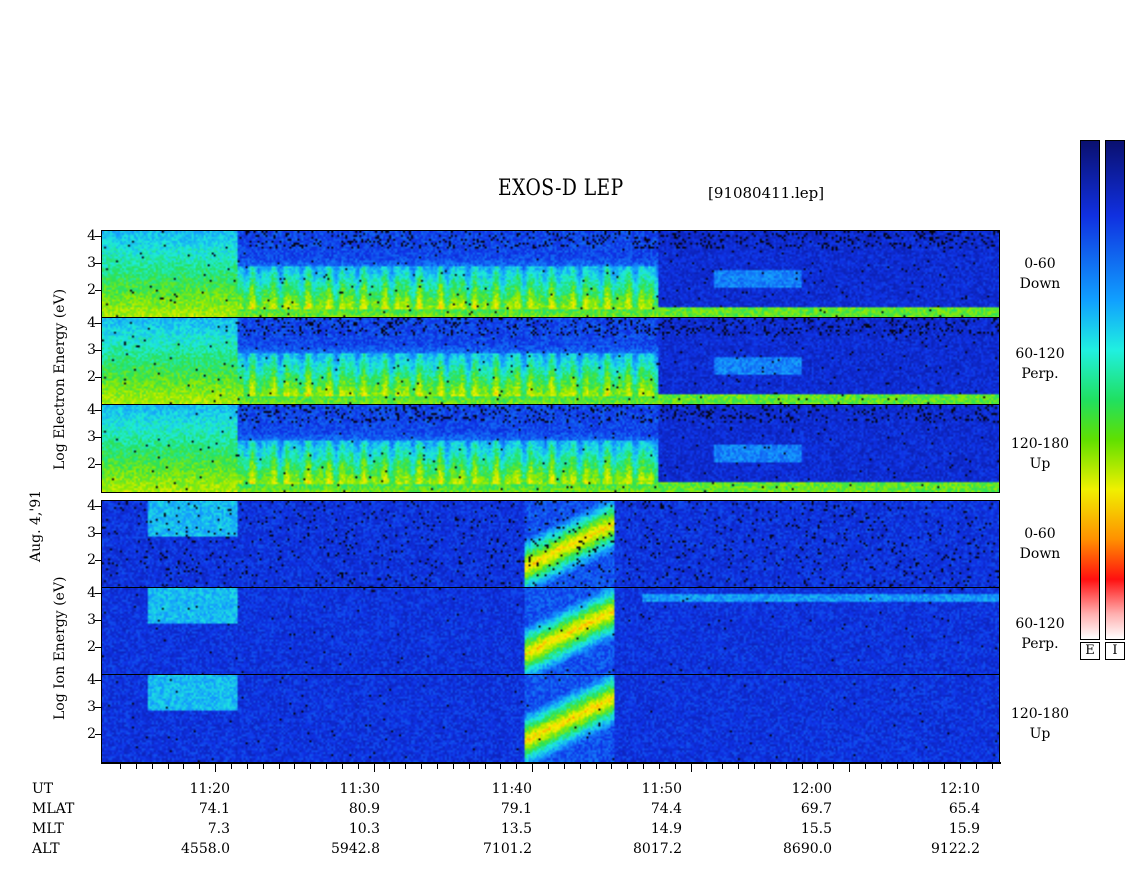 Image resolution: width=1130 pixels, height=875 pixels. I want to click on pitch-label-electron-perp: 60-120 Perp., so click(1040, 364).